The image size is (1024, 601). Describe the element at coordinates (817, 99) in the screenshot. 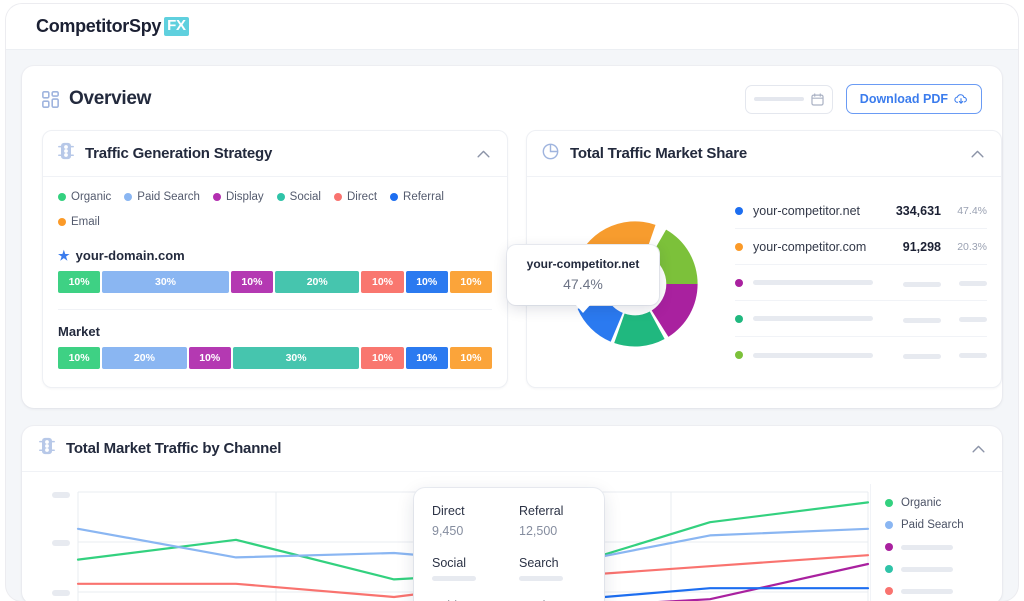

I see `calendar-icon` at that location.